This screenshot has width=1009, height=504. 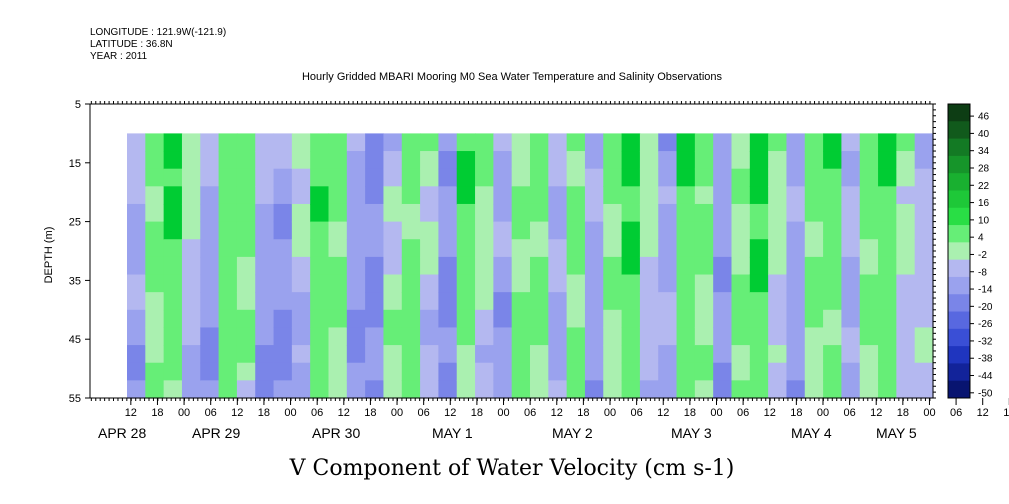 I want to click on colorbar-bin, so click(x=959, y=130).